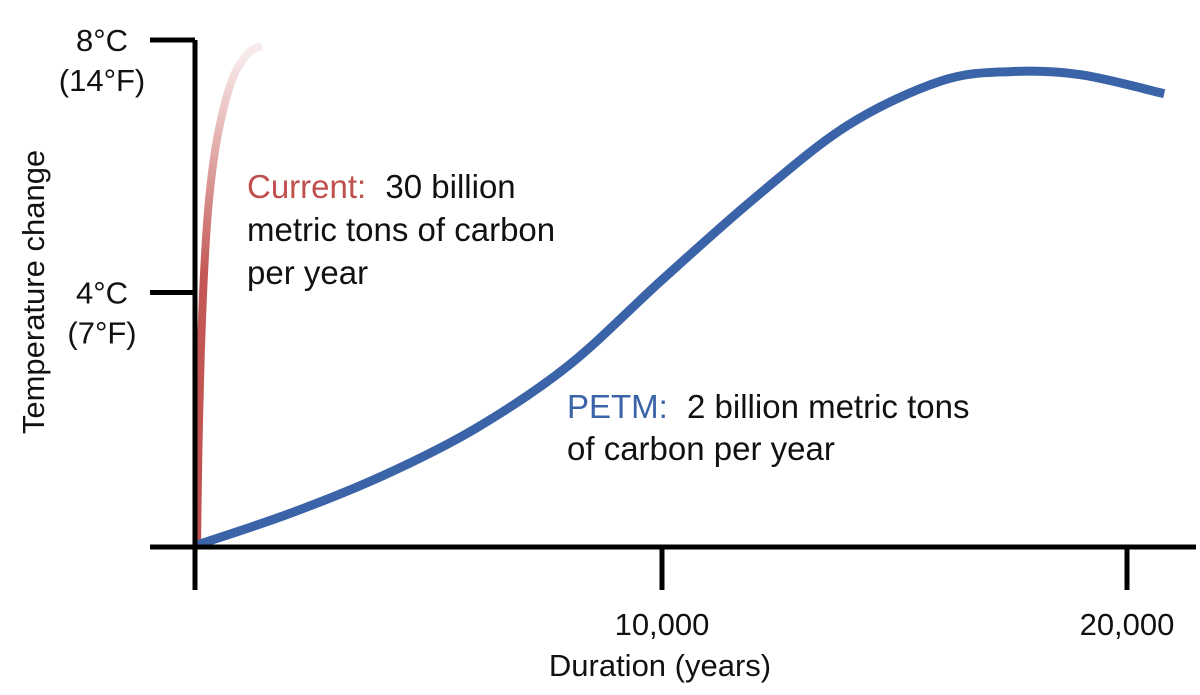  I want to click on current-label: Current:, so click(306, 186).